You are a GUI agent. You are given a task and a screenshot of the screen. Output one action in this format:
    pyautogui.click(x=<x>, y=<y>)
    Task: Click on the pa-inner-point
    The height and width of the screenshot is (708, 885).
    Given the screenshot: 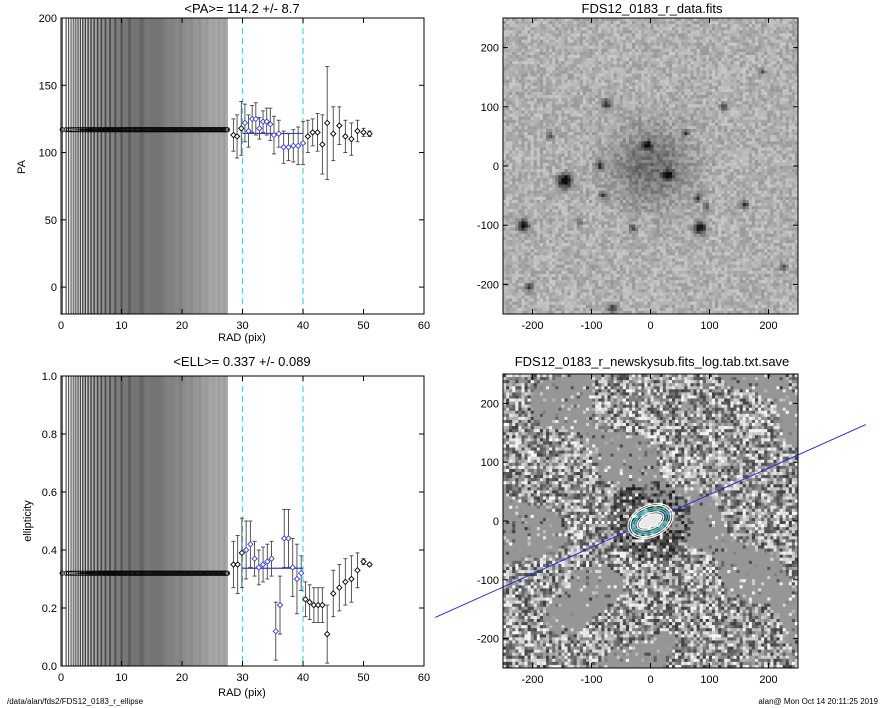 What is the action you would take?
    pyautogui.click(x=66, y=130)
    